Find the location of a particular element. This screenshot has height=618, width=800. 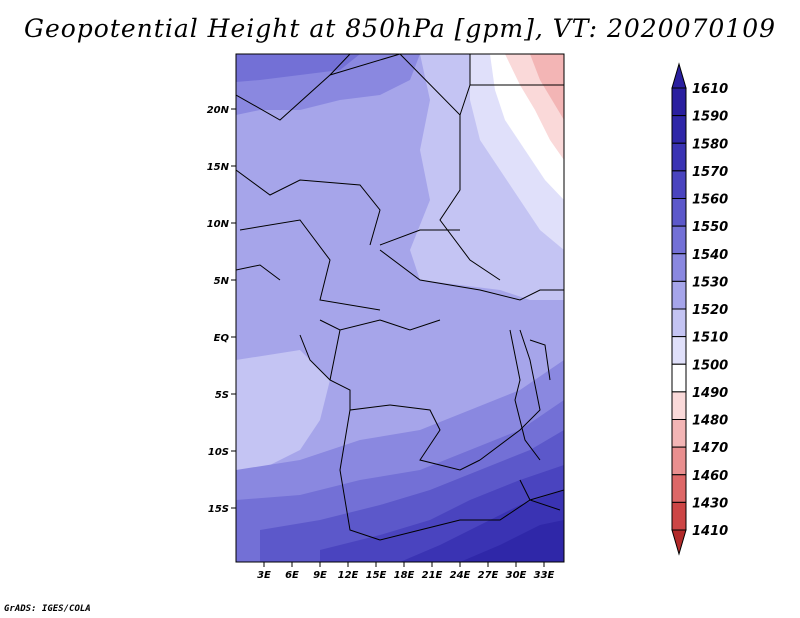

lon-label: 33E is located at coordinates (544, 575).